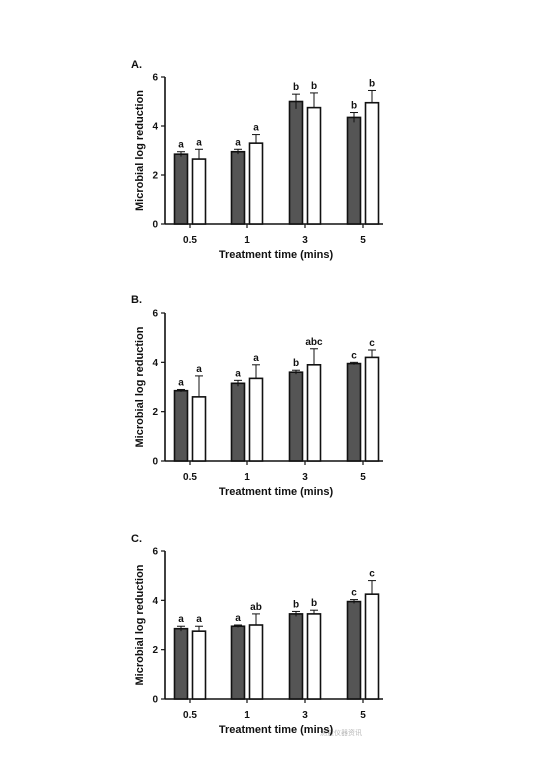 The image size is (550, 758). Describe the element at coordinates (136, 65) in the screenshot. I see `panel-a-label: A.` at that location.